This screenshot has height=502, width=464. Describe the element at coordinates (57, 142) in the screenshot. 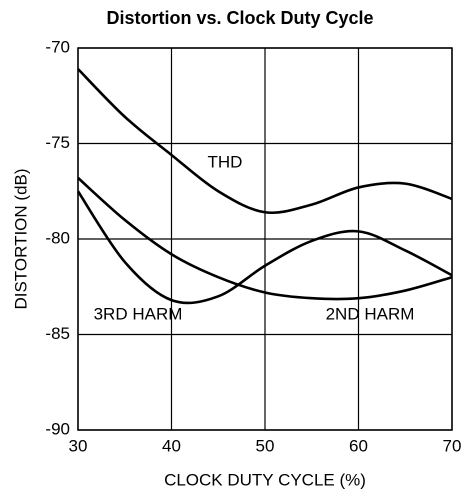

I see `y-tick-label: -75` at that location.